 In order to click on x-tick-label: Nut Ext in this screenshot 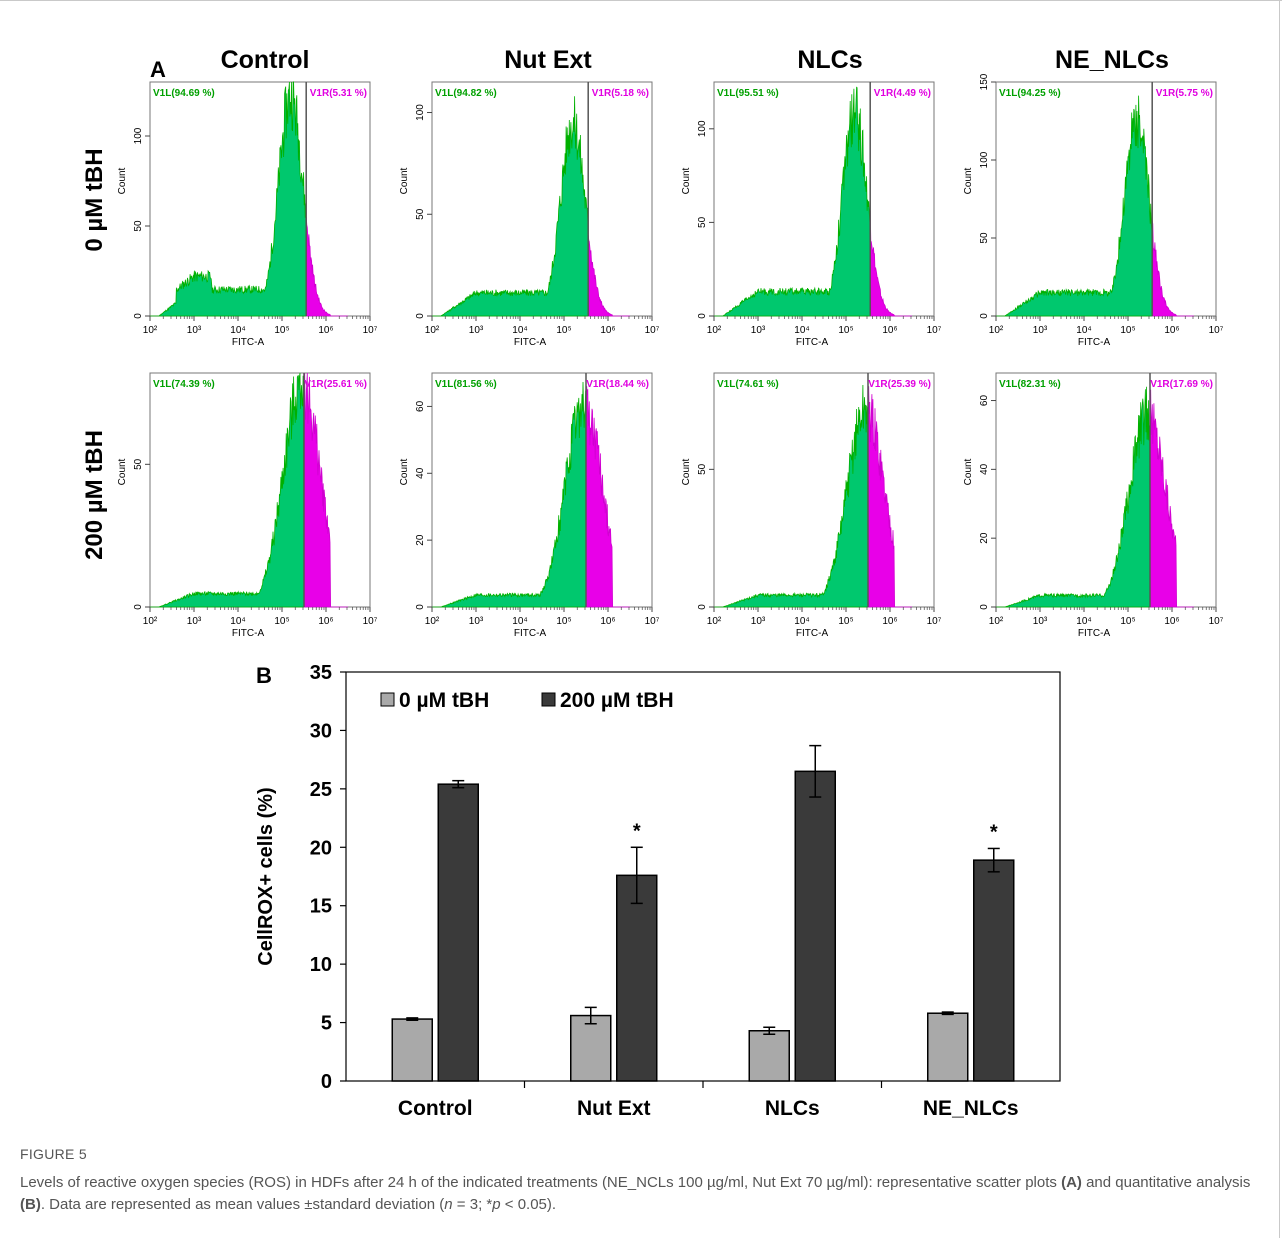, I will do `click(614, 1108)`.